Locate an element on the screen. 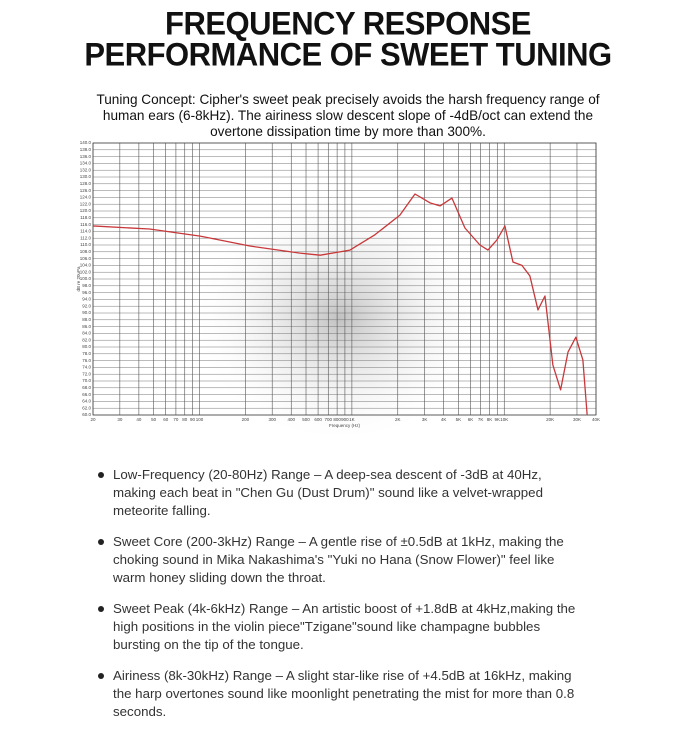 Image resolution: width=696 pixels, height=734 pixels. x-tick-label: 9K is located at coordinates (498, 419).